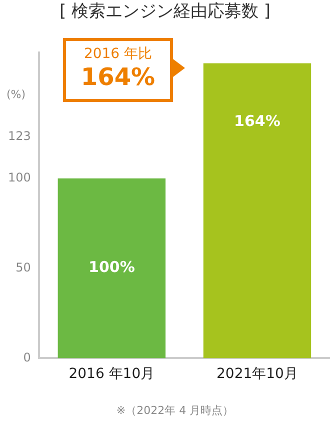 The width and height of the screenshot is (330, 421). What do you see at coordinates (19, 136) in the screenshot?
I see `y-tick-label: 123` at bounding box center [19, 136].